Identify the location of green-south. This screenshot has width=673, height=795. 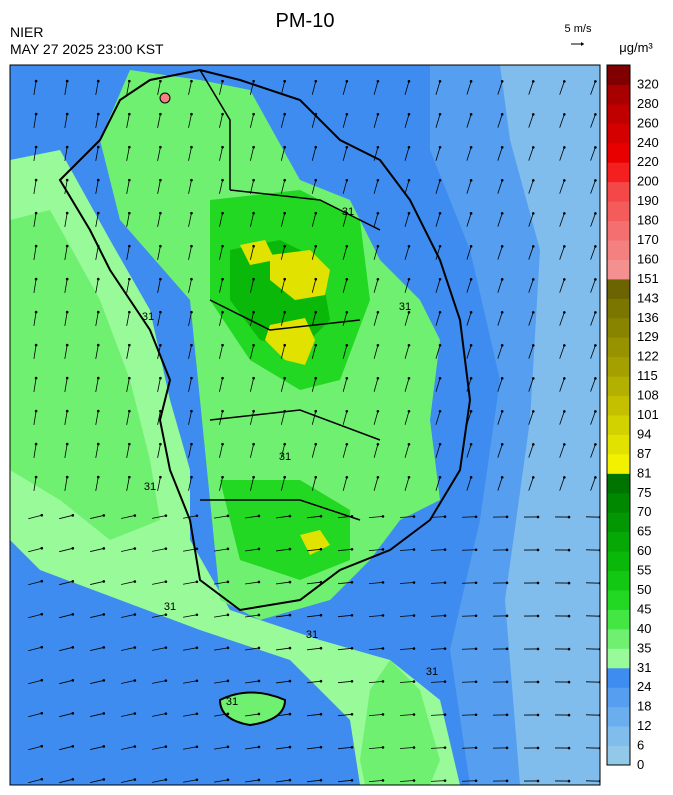
(285, 530).